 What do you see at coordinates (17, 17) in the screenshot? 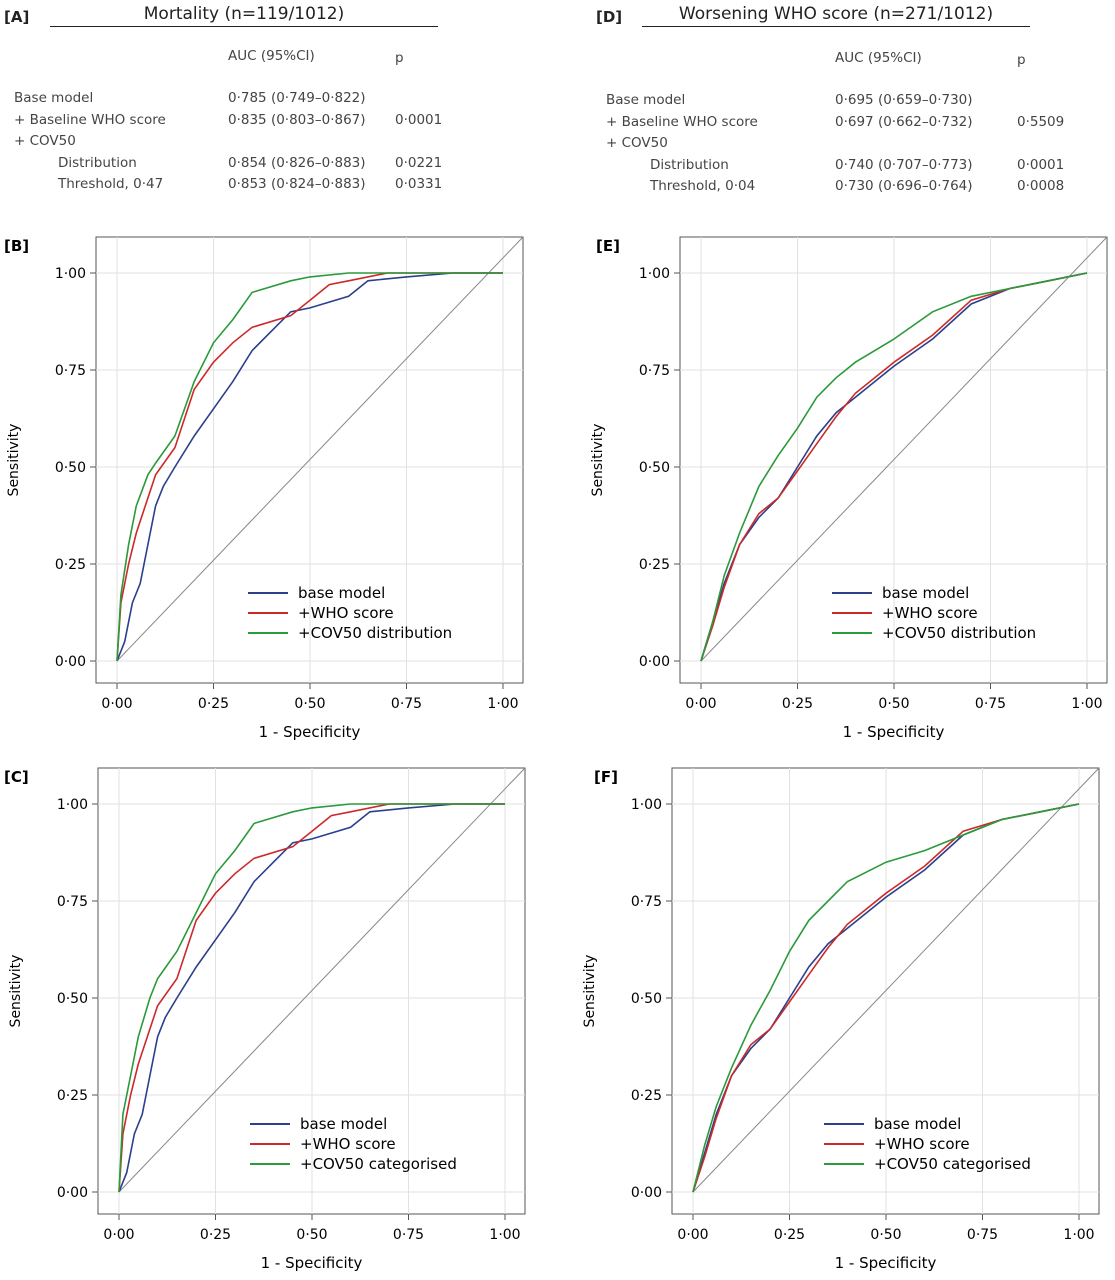
I see `panel-label: [A]` at bounding box center [17, 17].